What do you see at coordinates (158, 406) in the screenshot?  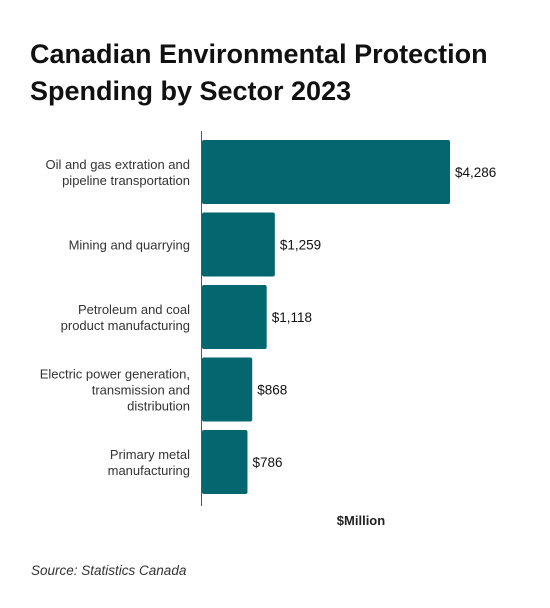 I see `category-label-4-line-3: distribution` at bounding box center [158, 406].